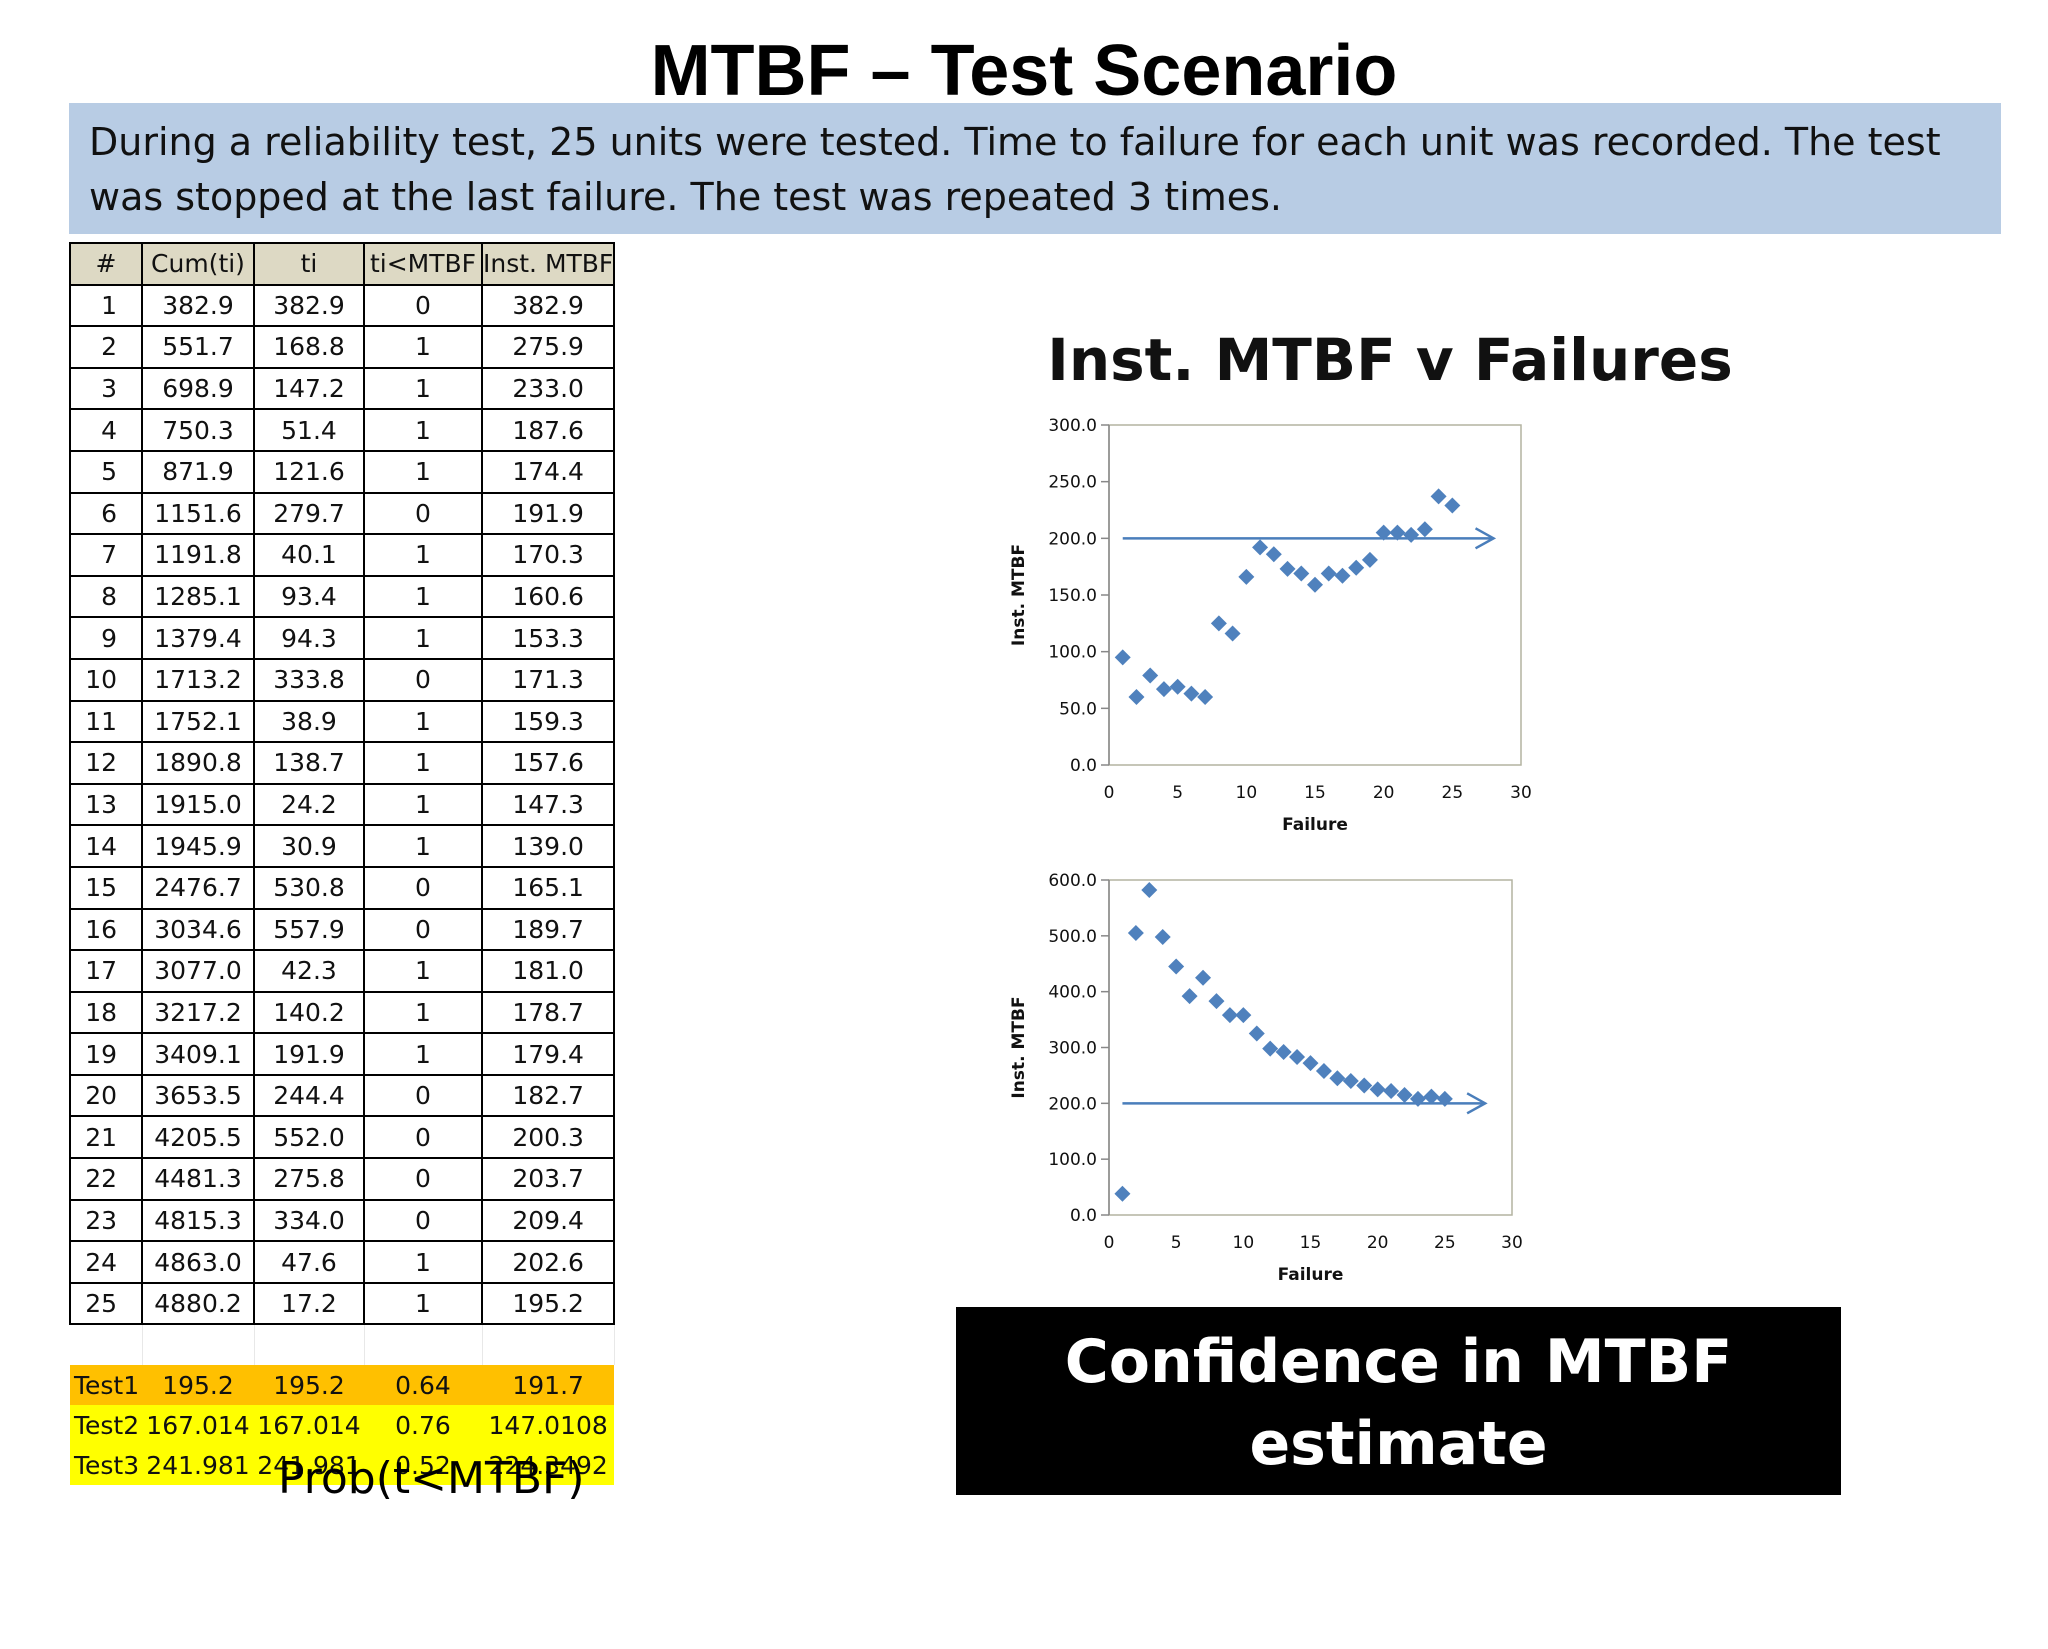 Image resolution: width=2048 pixels, height=1649 pixels. I want to click on table-row: 9 1379.4 94.3 1 153.3, so click(342, 638).